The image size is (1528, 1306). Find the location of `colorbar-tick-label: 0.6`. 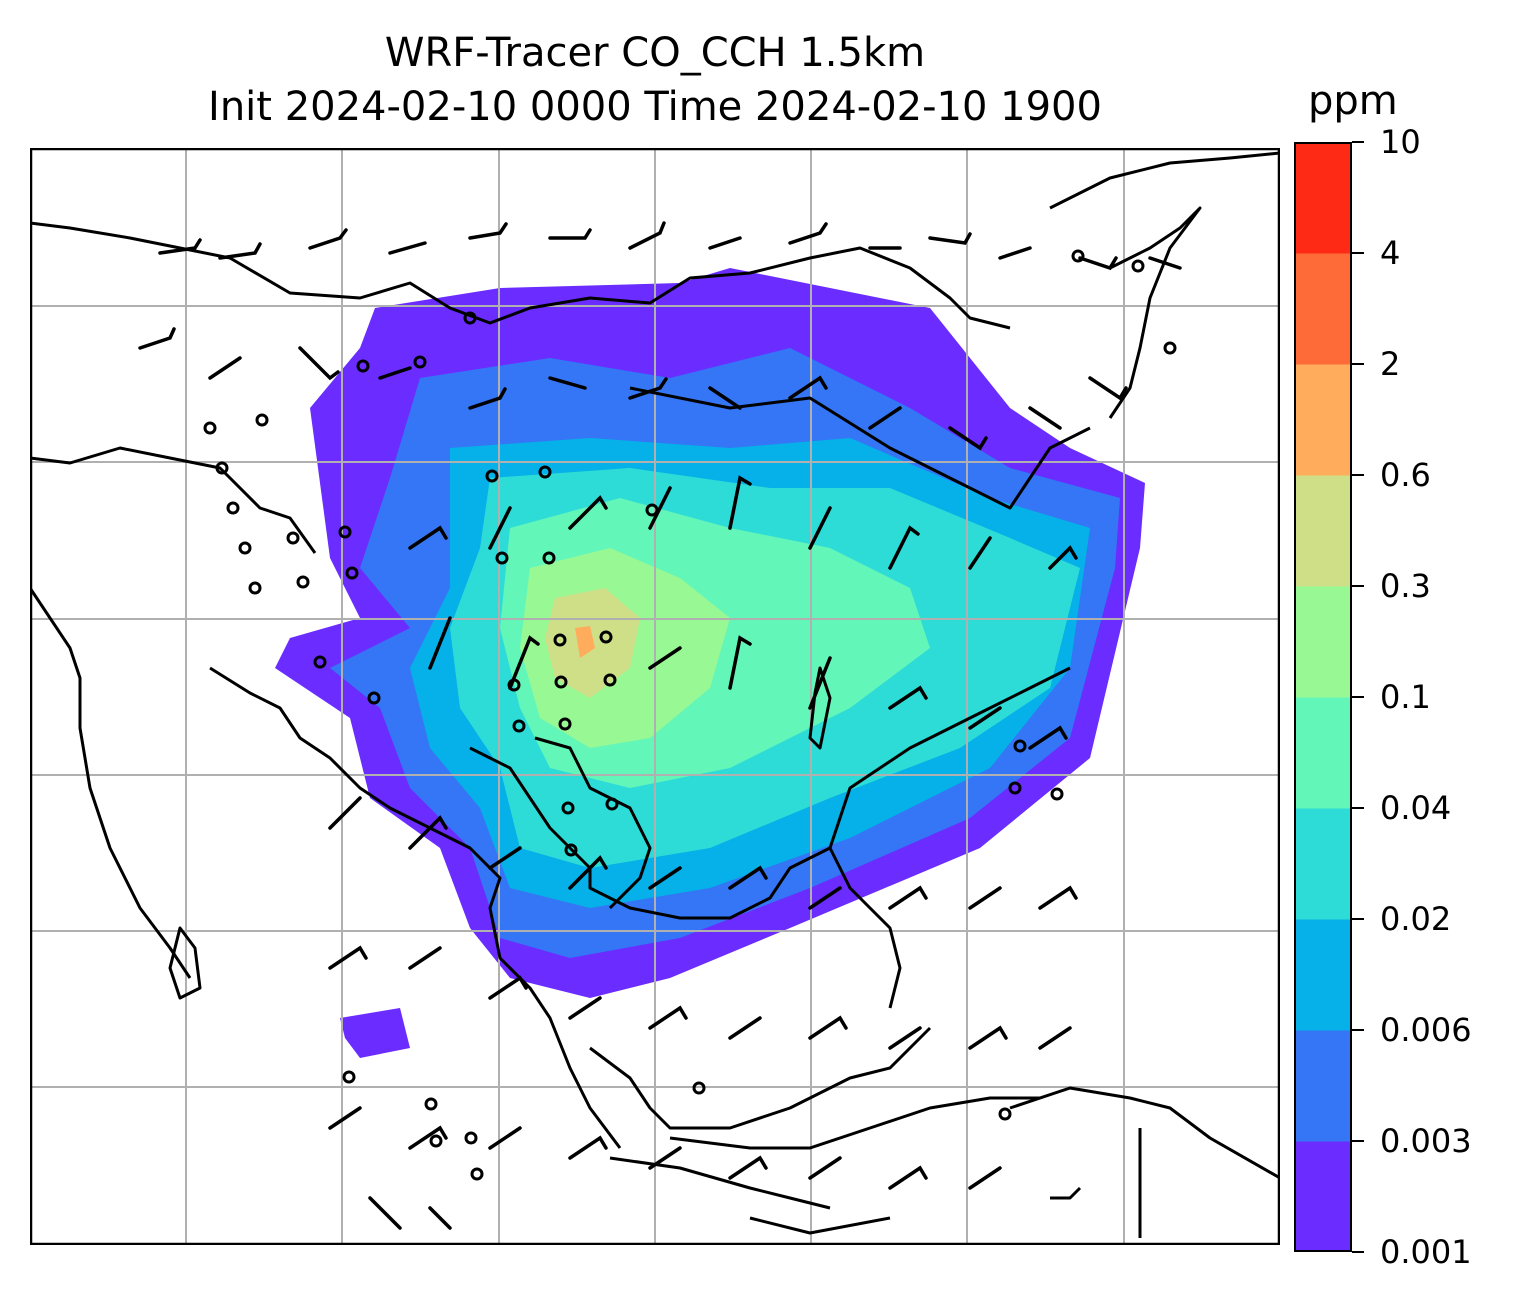

colorbar-tick-label: 0.6 is located at coordinates (1405, 475).